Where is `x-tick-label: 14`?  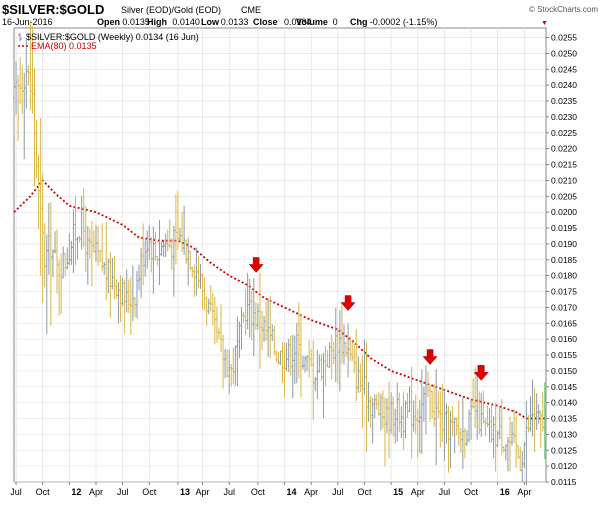 x-tick-label: 14 is located at coordinates (292, 492).